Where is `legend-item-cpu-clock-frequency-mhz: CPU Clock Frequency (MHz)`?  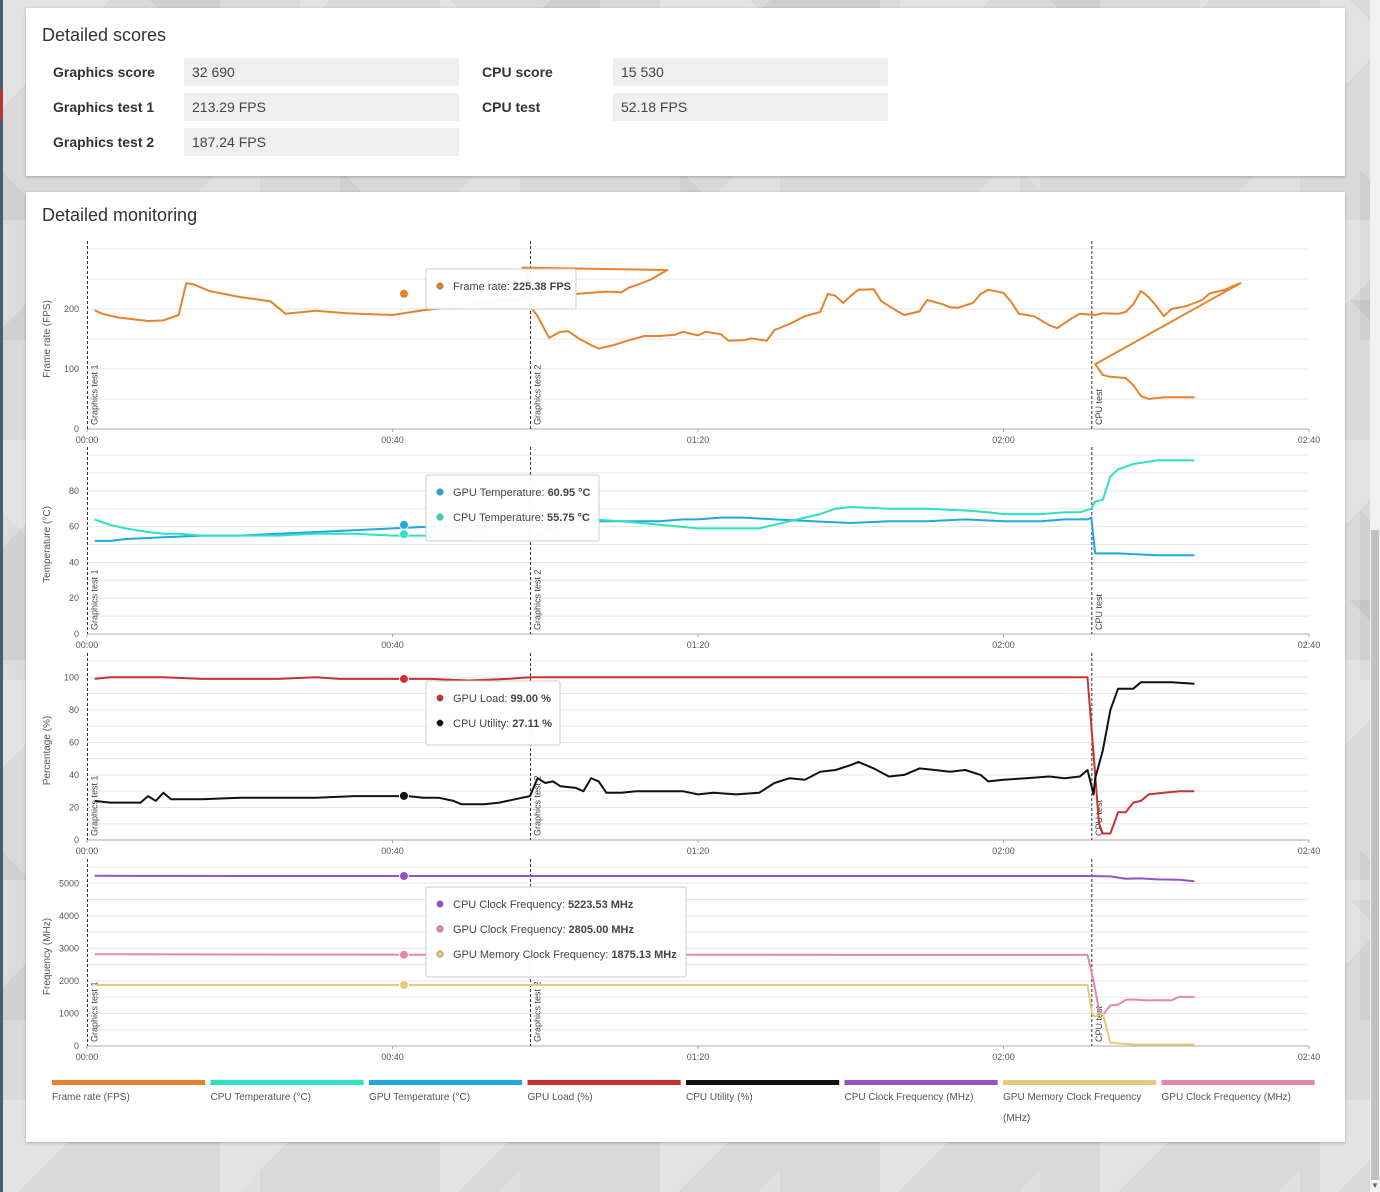
legend-item-cpu-clock-frequency-mhz: CPU Clock Frequency (MHz) is located at coordinates (921, 1091).